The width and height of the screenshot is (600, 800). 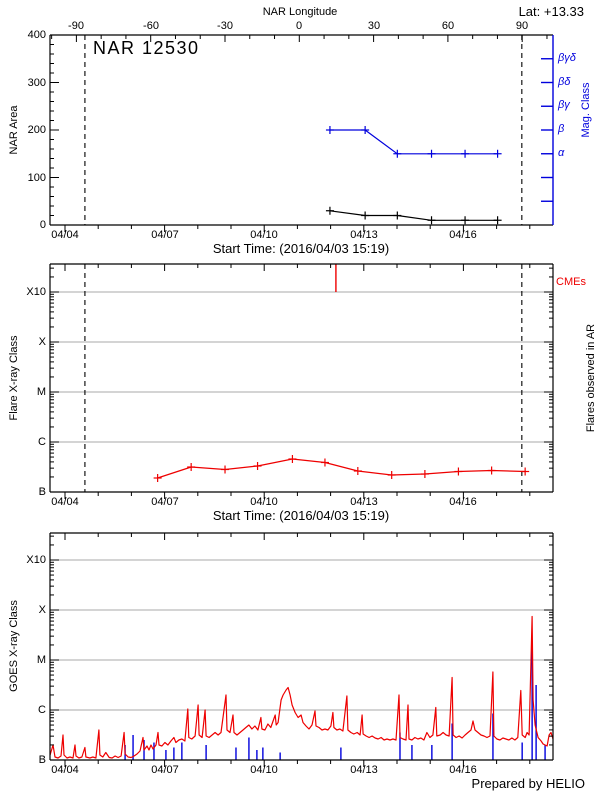 What do you see at coordinates (591, 378) in the screenshot?
I see `p2-right-axis-title: Flares observed in AR` at bounding box center [591, 378].